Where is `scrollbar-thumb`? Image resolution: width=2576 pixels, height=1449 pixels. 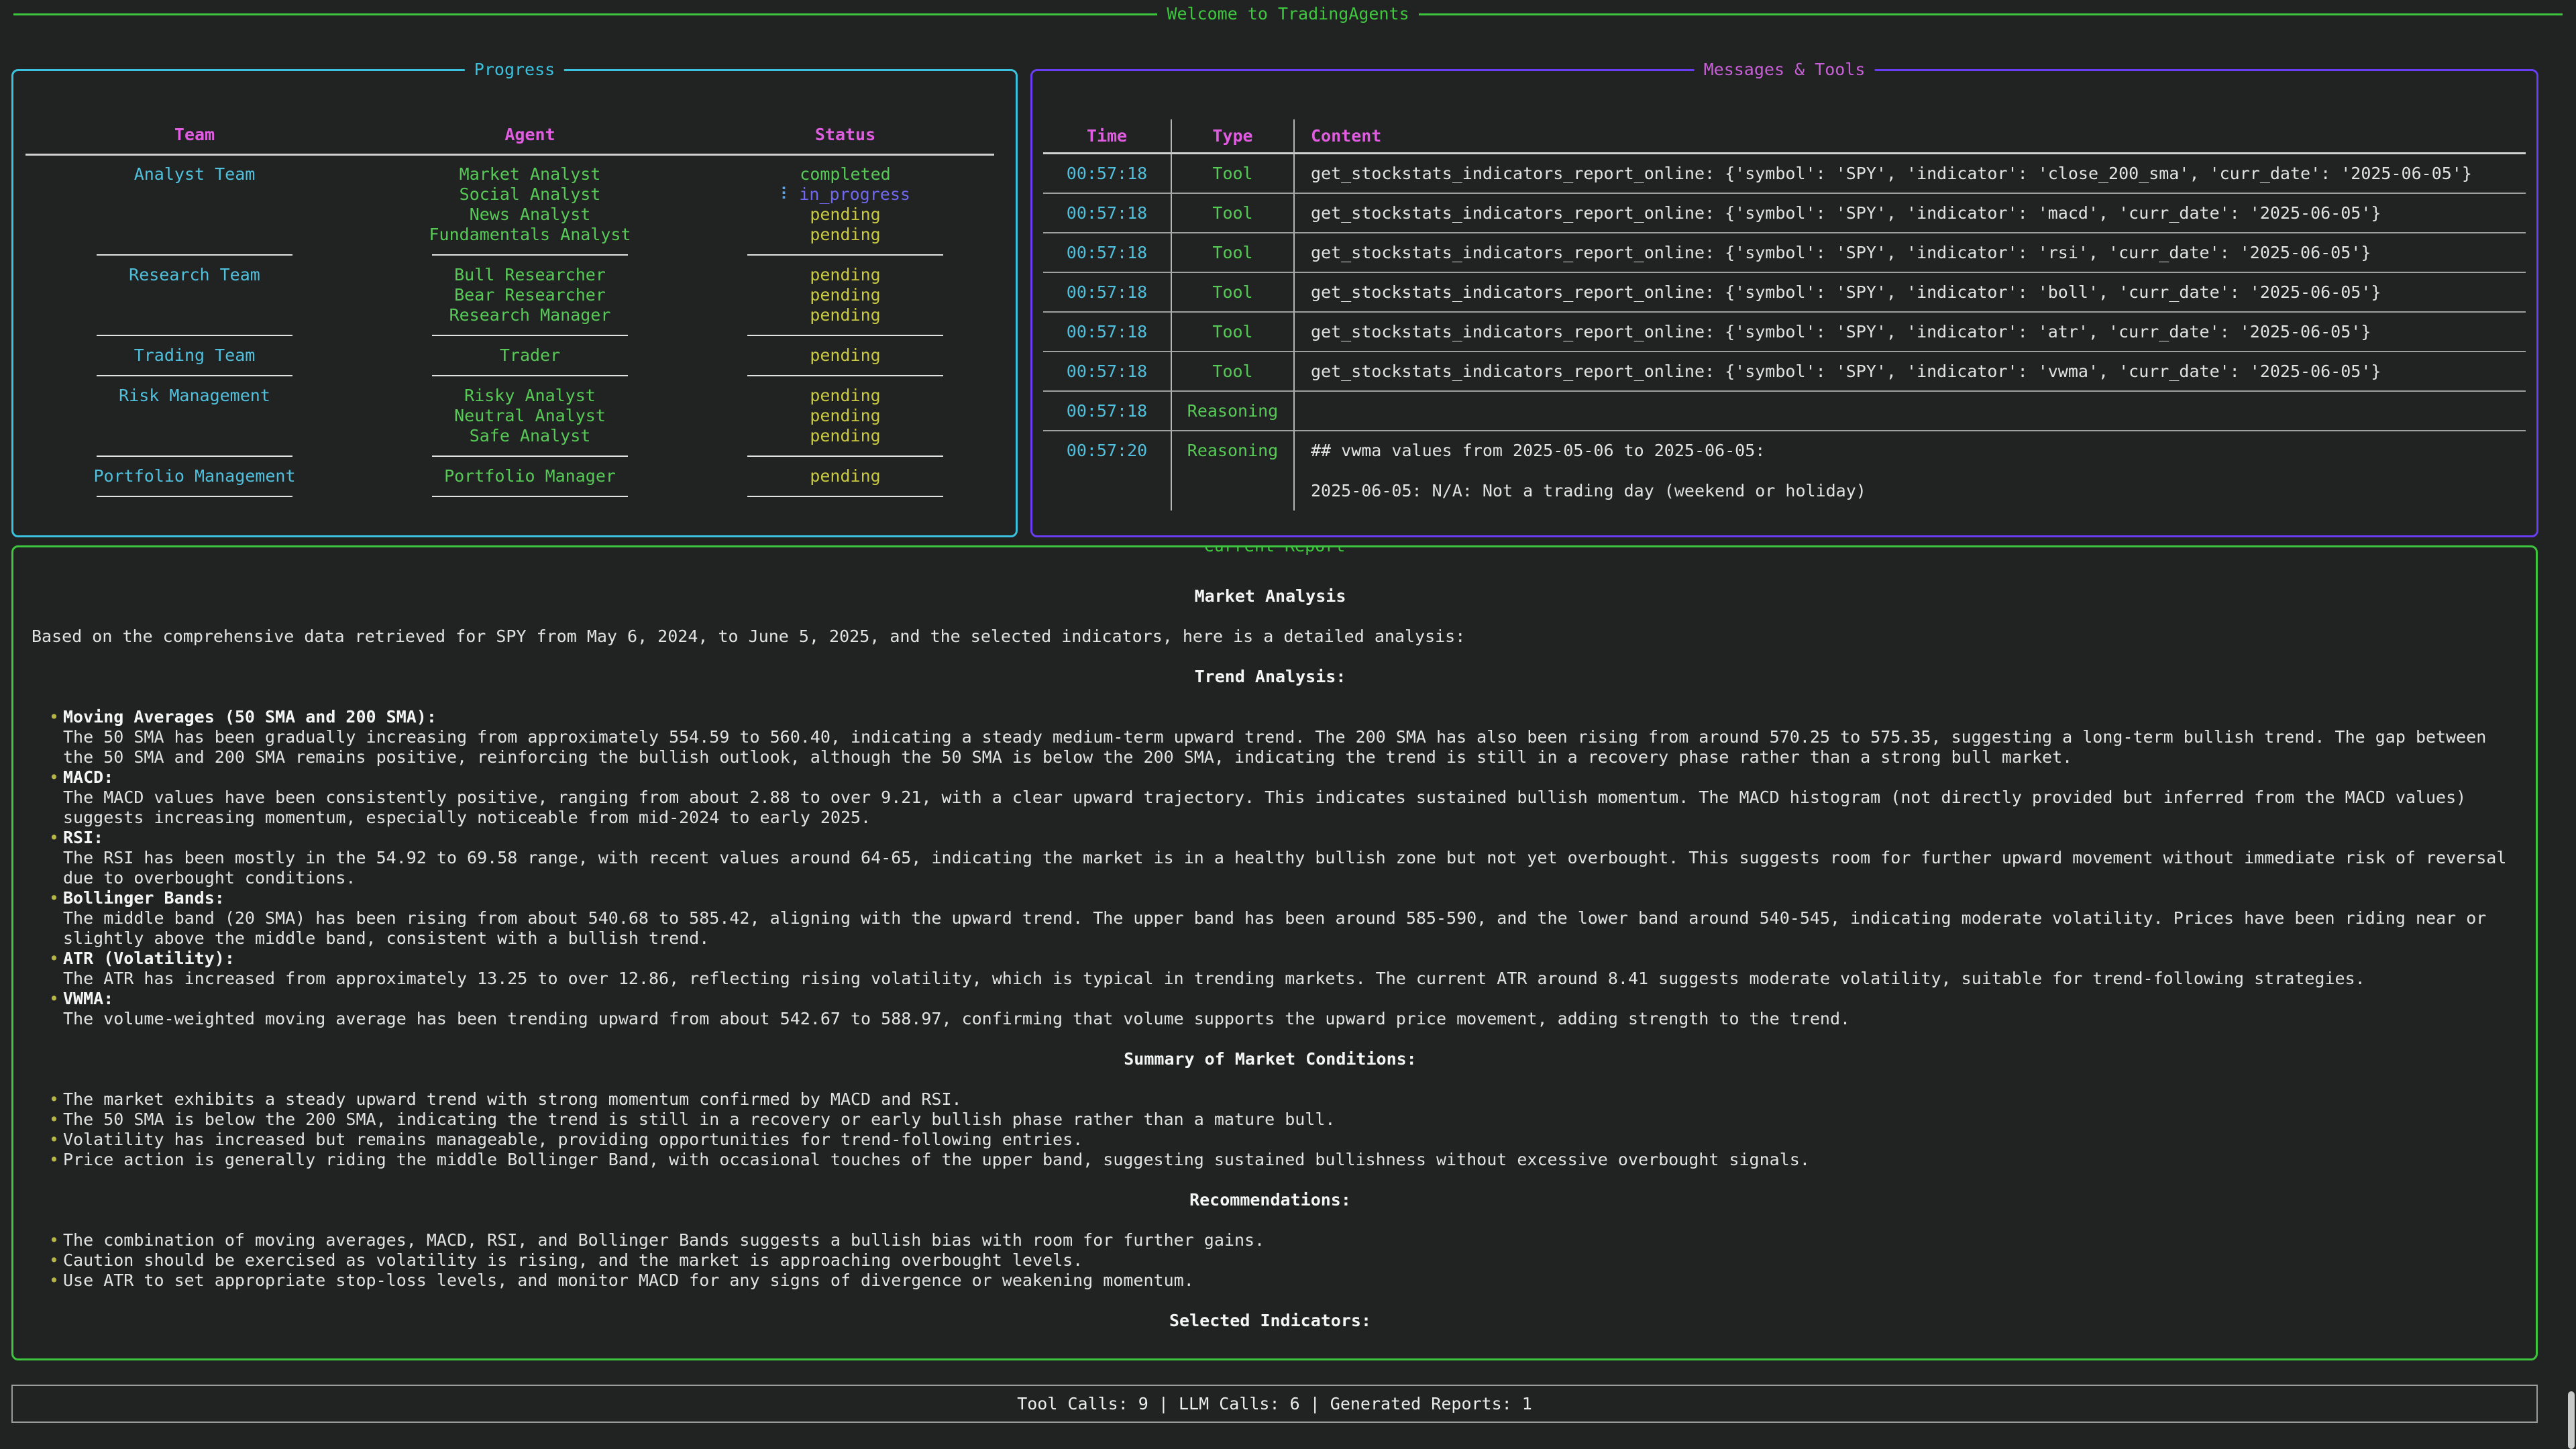 scrollbar-thumb is located at coordinates (2571, 1420).